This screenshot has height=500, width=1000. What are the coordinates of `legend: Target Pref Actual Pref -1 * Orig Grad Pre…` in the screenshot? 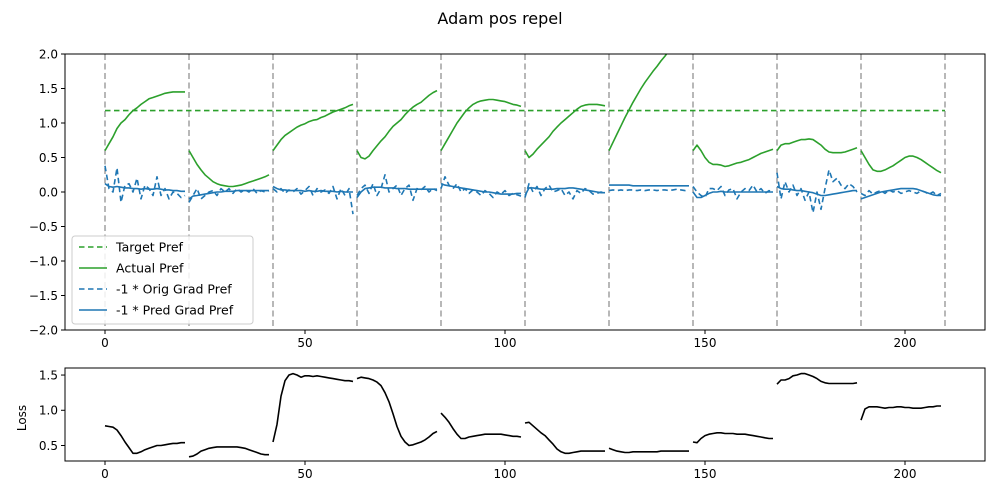 It's located at (162, 280).